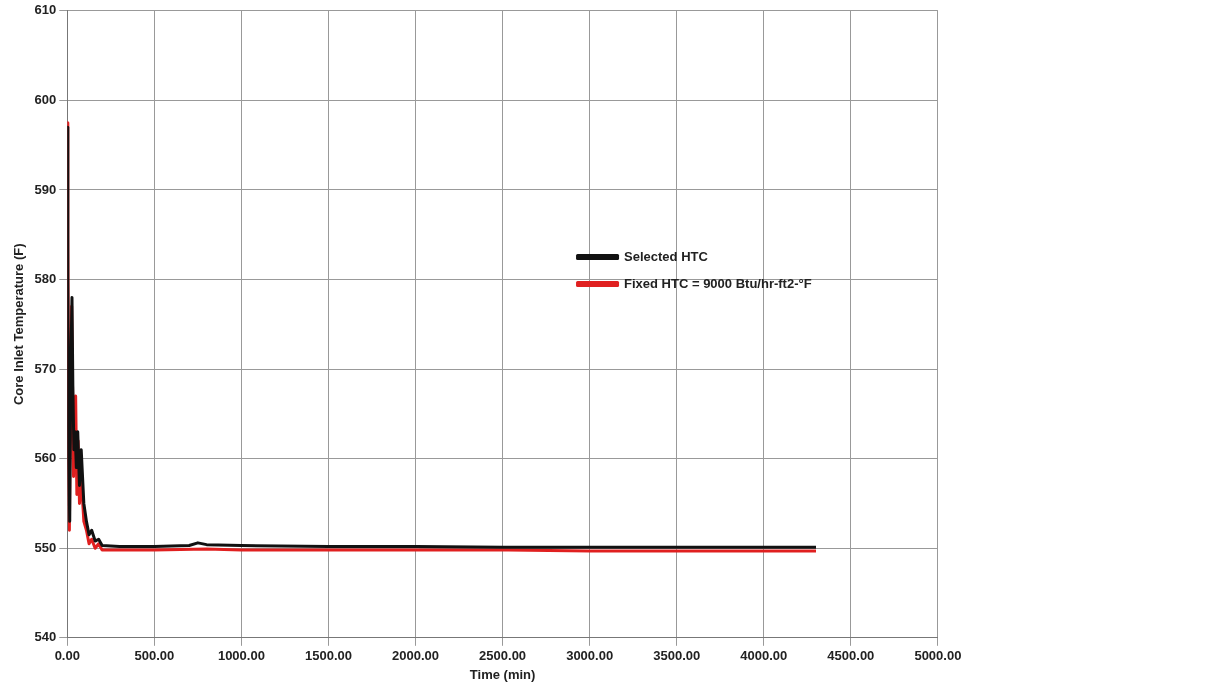 This screenshot has width=1210, height=687. Describe the element at coordinates (45, 547) in the screenshot. I see `y-tick-label: 550` at that location.